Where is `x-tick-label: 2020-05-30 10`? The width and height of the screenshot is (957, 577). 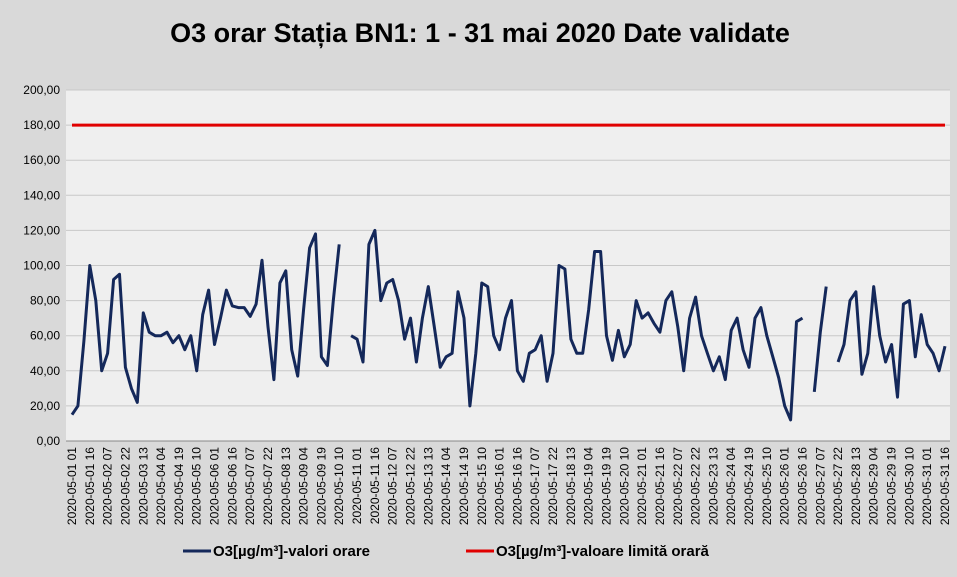
x-tick-label: 2020-05-30 10 is located at coordinates (909, 486).